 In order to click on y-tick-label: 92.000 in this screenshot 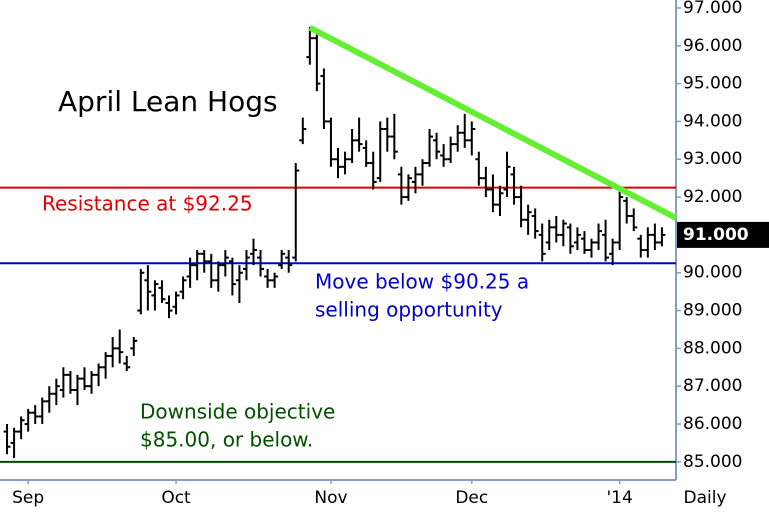, I will do `click(712, 197)`.